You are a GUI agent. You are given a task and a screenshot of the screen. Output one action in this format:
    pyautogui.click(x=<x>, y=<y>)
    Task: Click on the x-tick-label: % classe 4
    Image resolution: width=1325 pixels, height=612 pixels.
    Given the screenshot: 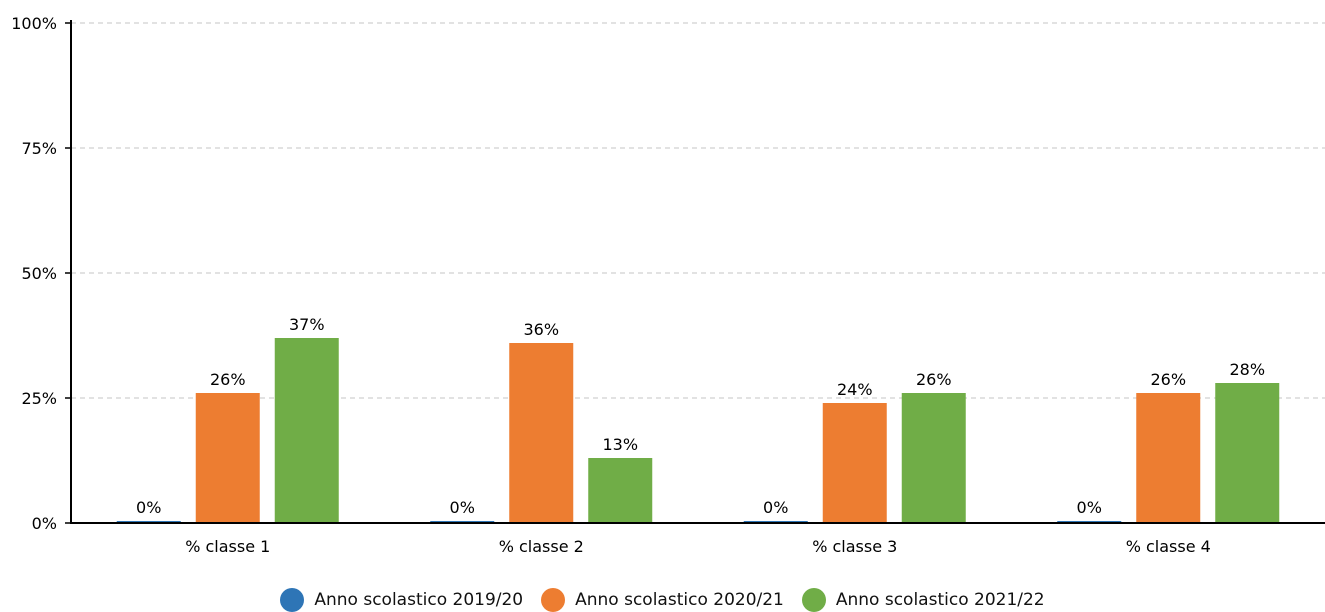 What is the action you would take?
    pyautogui.click(x=1168, y=546)
    